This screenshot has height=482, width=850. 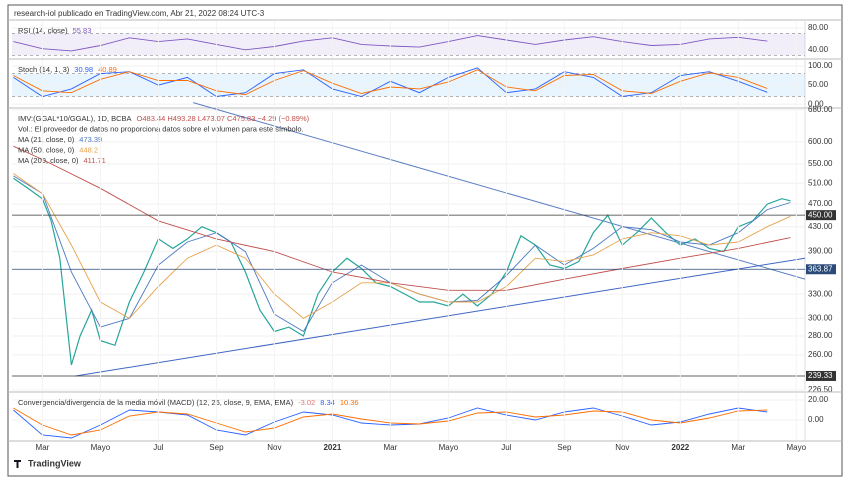 What do you see at coordinates (44, 69) in the screenshot?
I see `legend-text: Stoch (14, 1, 3)` at bounding box center [44, 69].